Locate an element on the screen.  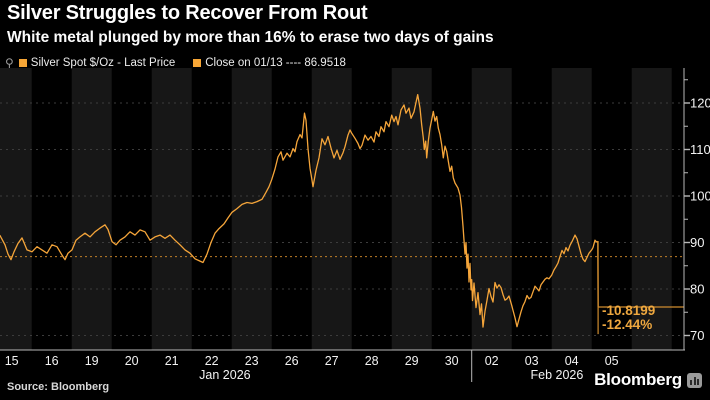
x-tick-label: 20 is located at coordinates (132, 361).